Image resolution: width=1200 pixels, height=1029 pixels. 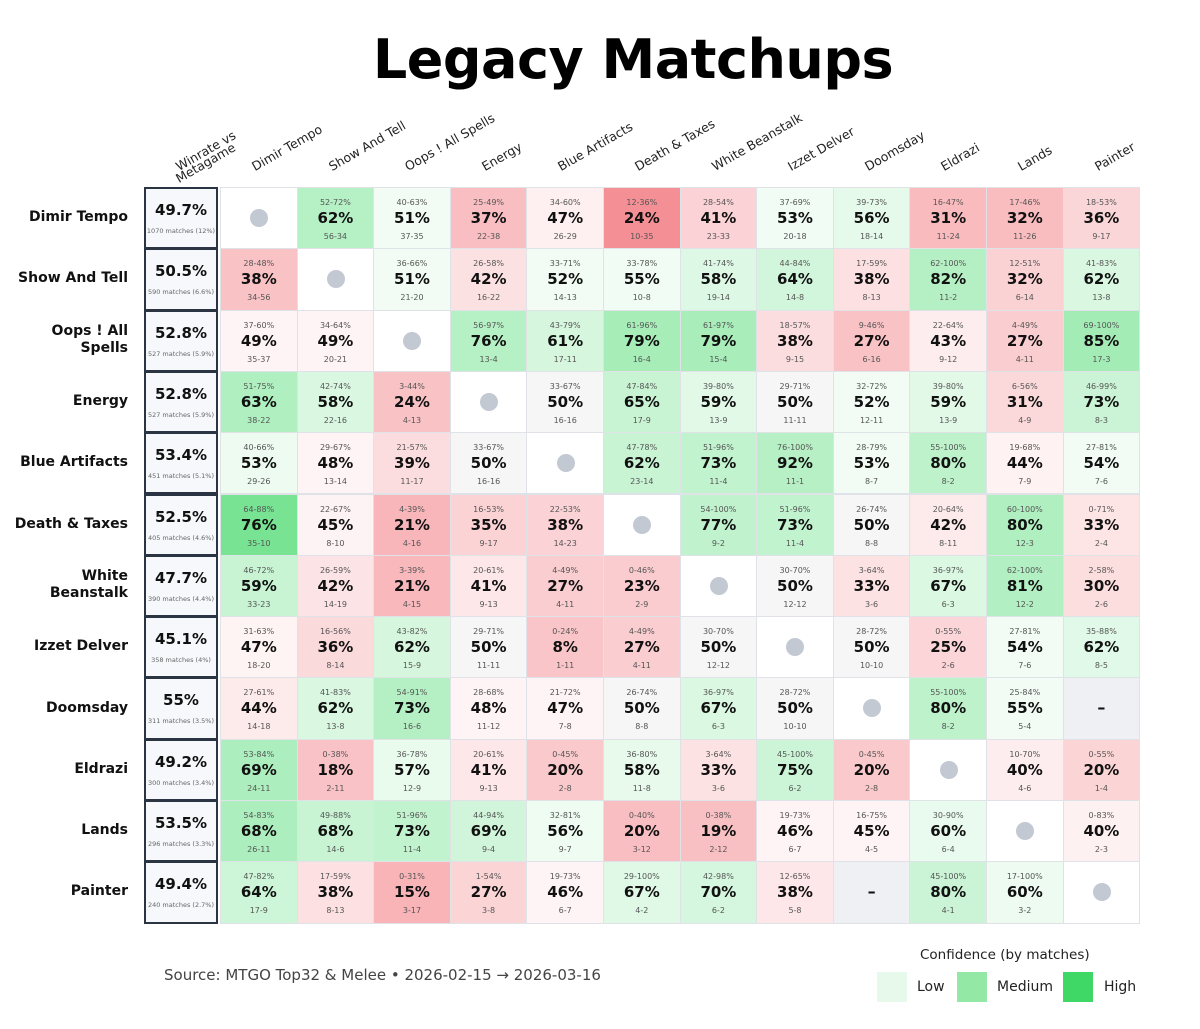 I want to click on match-record: 22-38, so click(x=488, y=236).